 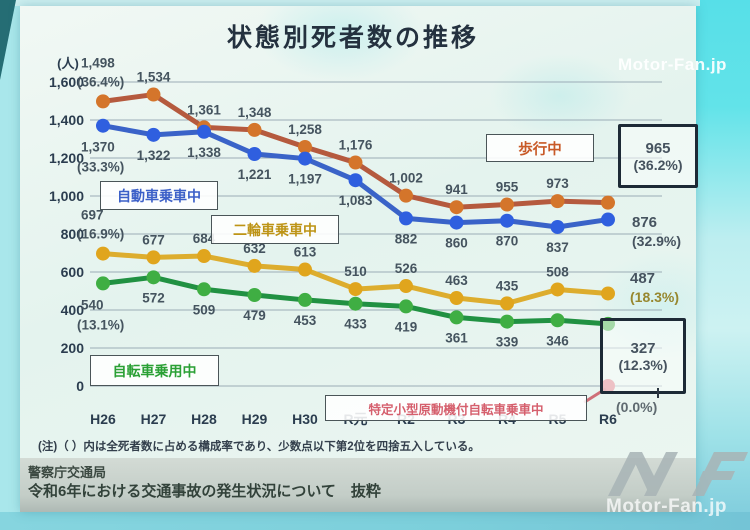 I want to click on series-label-car-occupant: 自動車乗車中, so click(x=159, y=195).